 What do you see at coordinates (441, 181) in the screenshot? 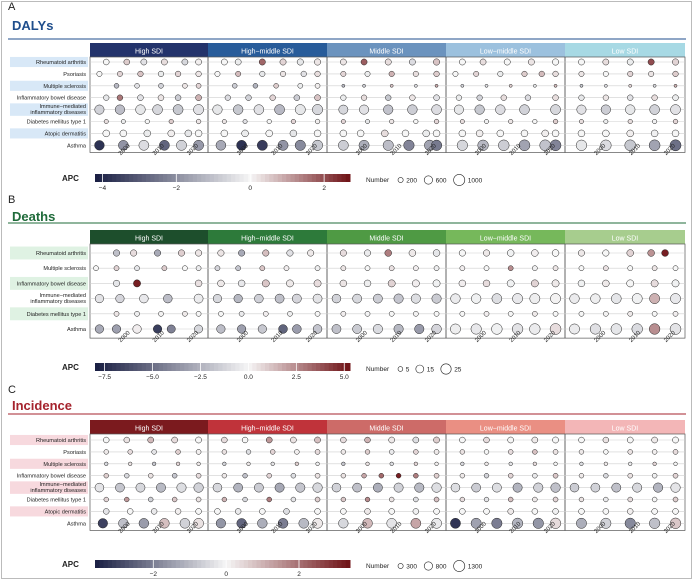
I see `size-legend-label: 600` at bounding box center [441, 181].